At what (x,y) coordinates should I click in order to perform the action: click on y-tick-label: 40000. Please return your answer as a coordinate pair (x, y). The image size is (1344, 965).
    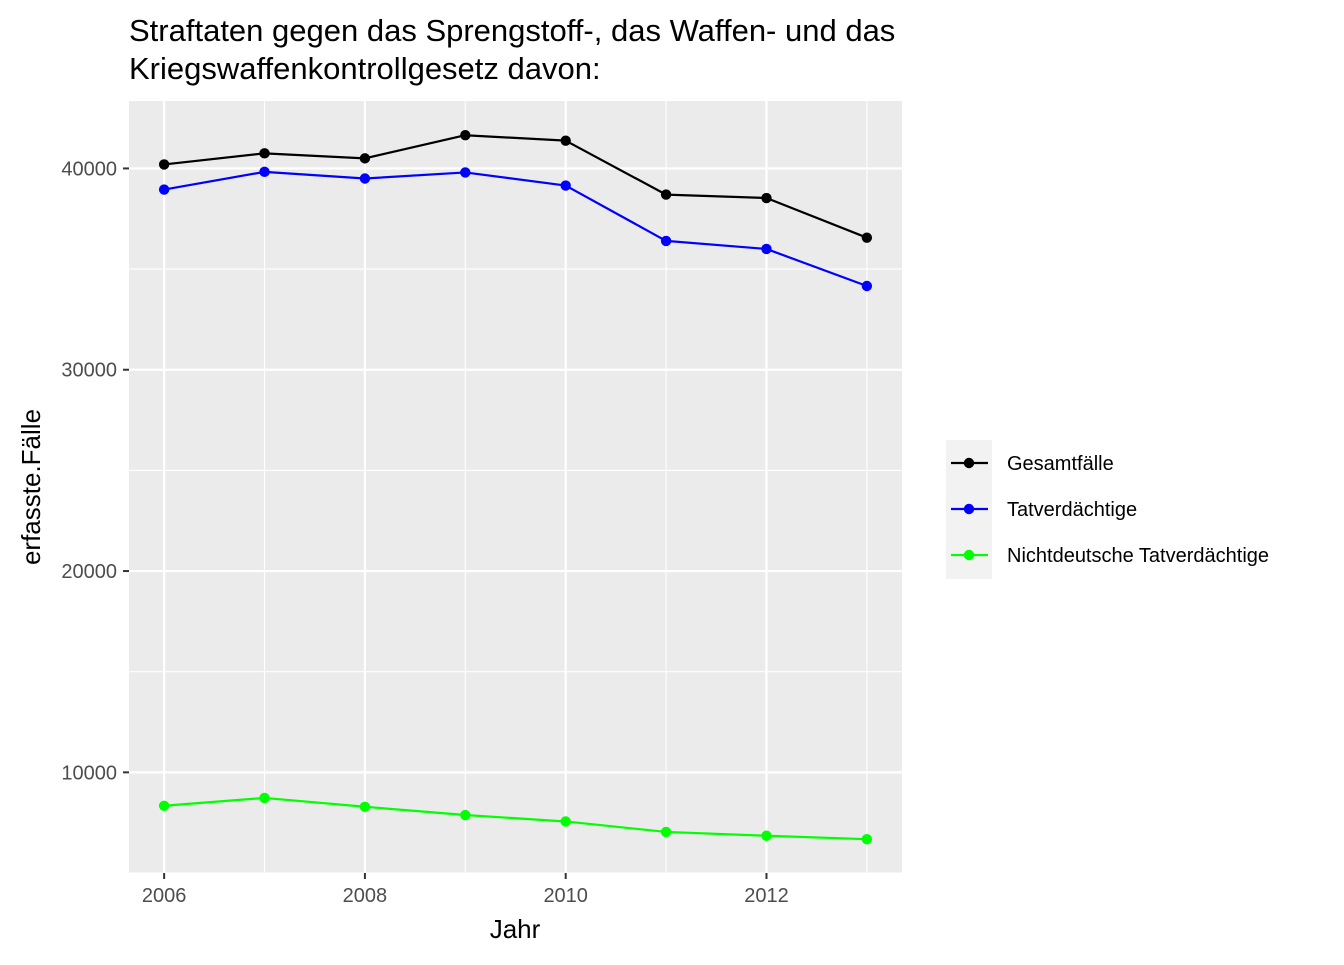
    Looking at the image, I should click on (89, 169).